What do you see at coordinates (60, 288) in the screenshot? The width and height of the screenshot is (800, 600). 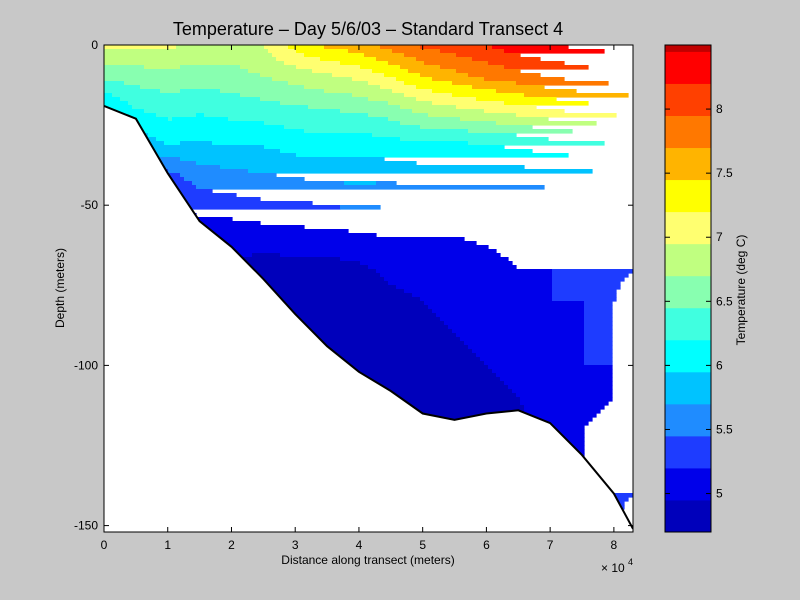 I see `y-axis-label: Depth (meters)` at bounding box center [60, 288].